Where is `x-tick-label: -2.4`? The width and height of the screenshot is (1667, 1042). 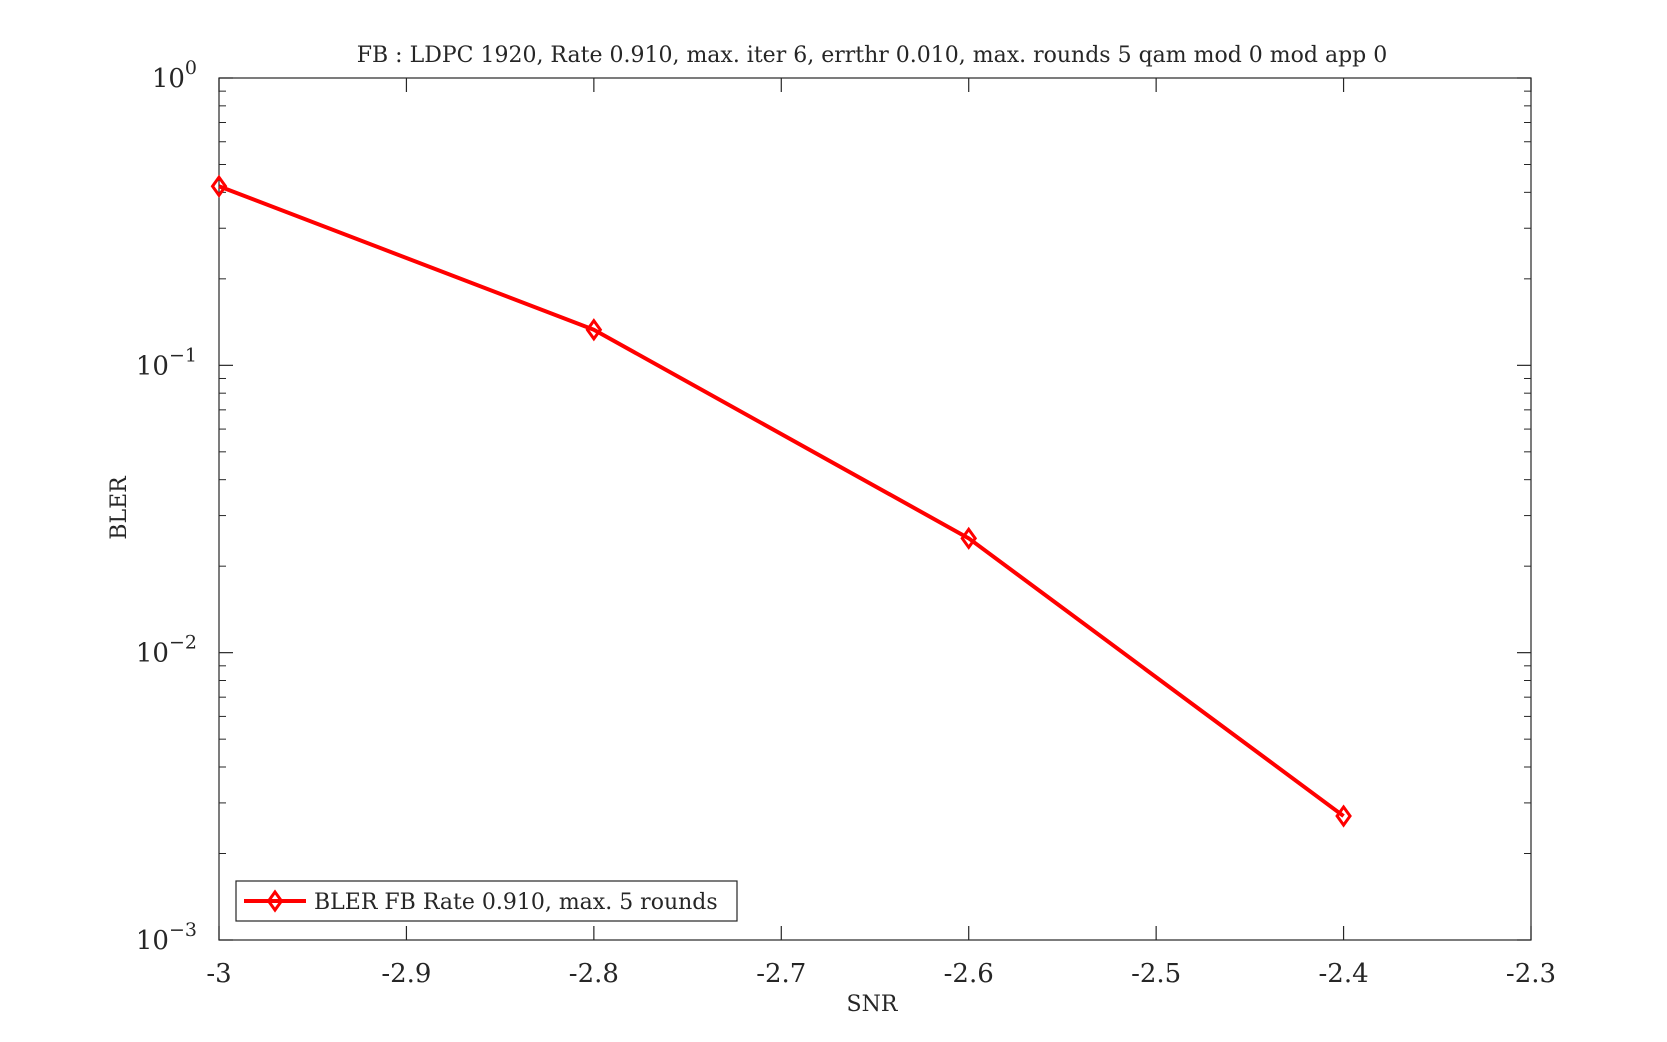
x-tick-label: -2.4 is located at coordinates (1344, 974).